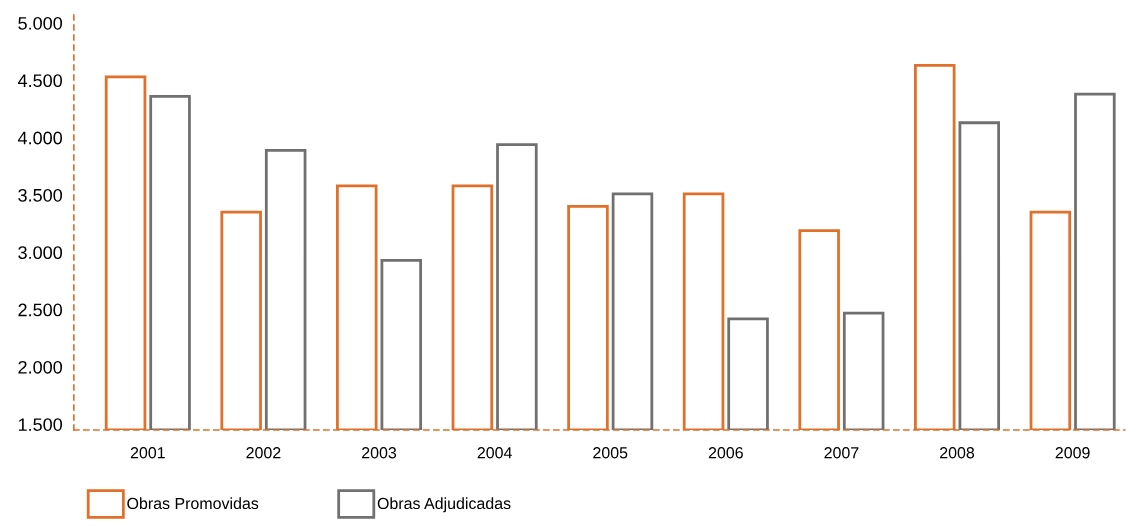 This screenshot has height=526, width=1136. What do you see at coordinates (263, 453) in the screenshot?
I see `x-tick-label: 2002` at bounding box center [263, 453].